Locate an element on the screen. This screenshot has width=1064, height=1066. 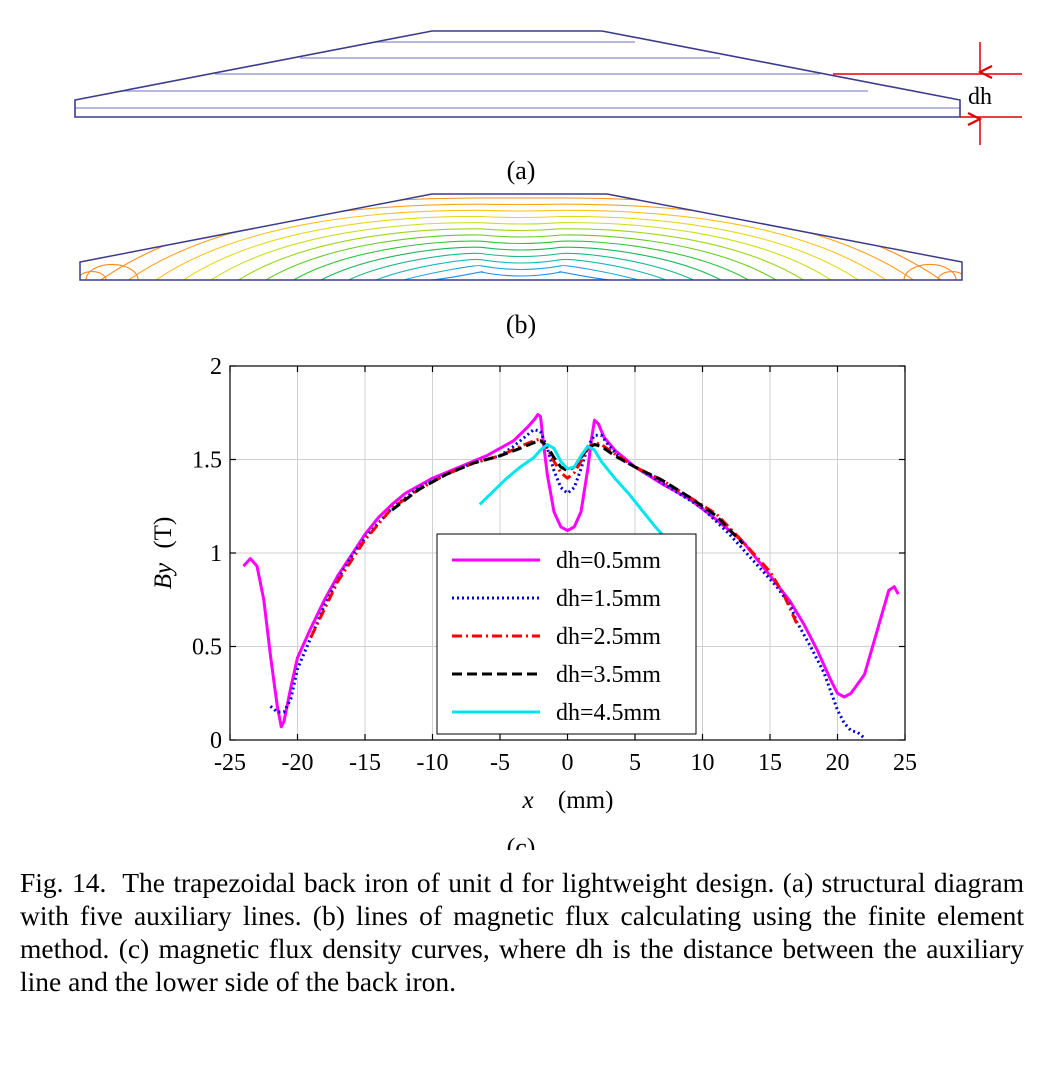
x-tick-label: -5 is located at coordinates (500, 763).